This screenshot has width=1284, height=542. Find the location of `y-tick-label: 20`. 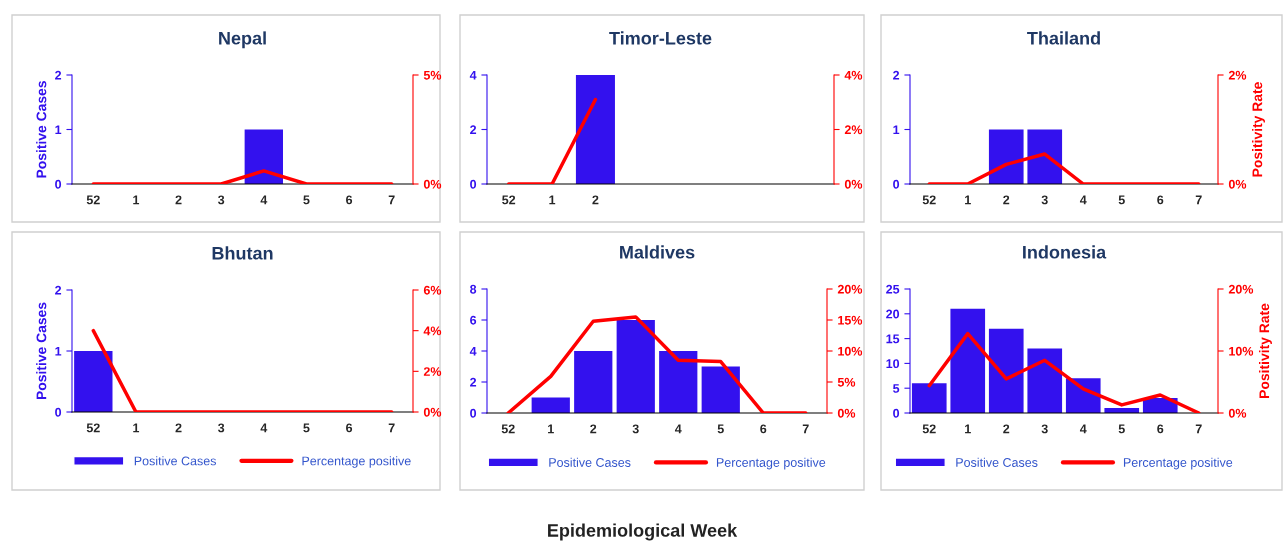

y-tick-label: 20 is located at coordinates (893, 314).